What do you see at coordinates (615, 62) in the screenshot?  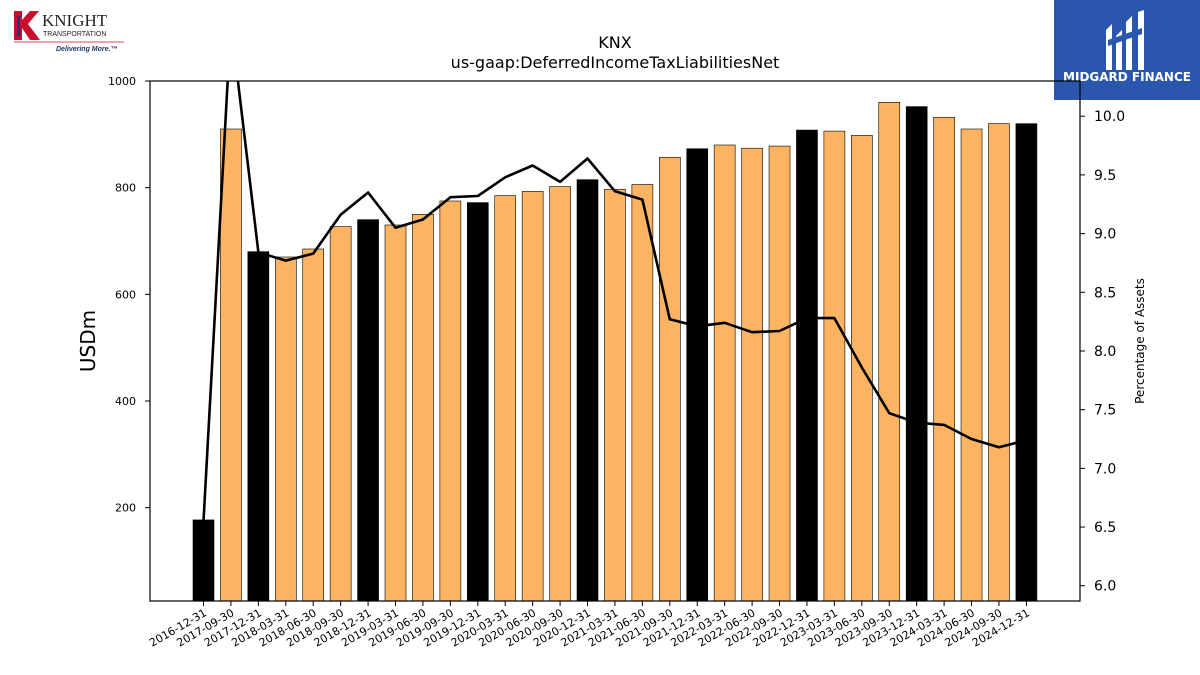 I see `chart-subtitle: us-gaap:DeferredIncomeTaxLiabilitiesNet` at bounding box center [615, 62].